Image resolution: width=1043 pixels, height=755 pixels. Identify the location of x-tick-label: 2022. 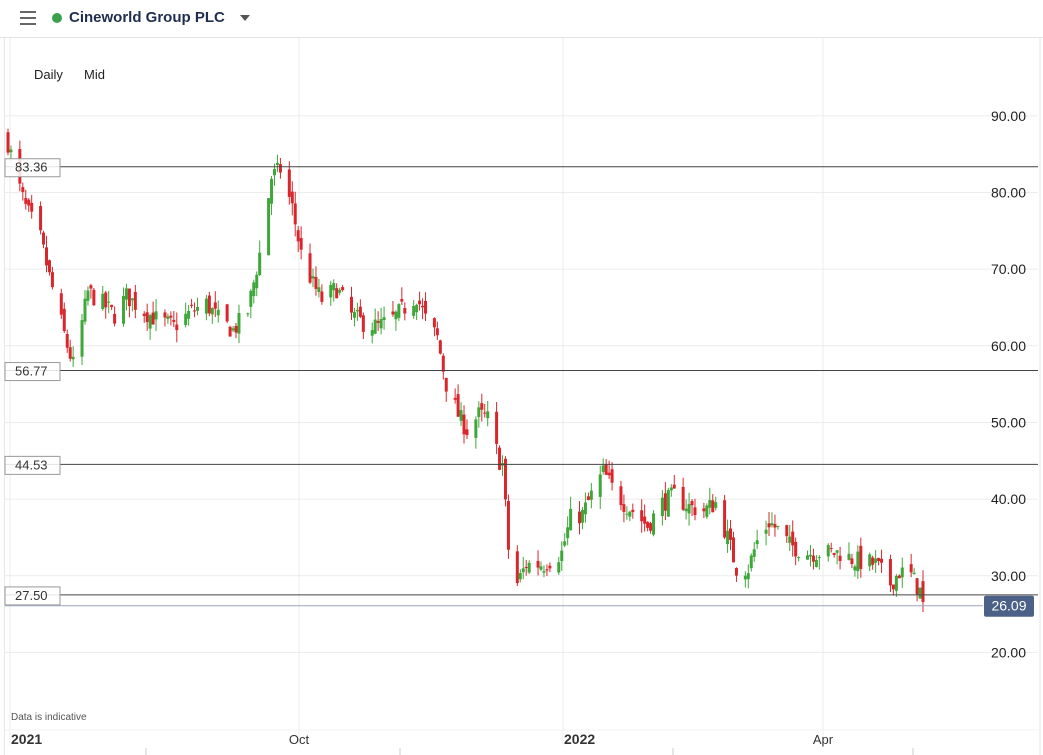
(579, 739).